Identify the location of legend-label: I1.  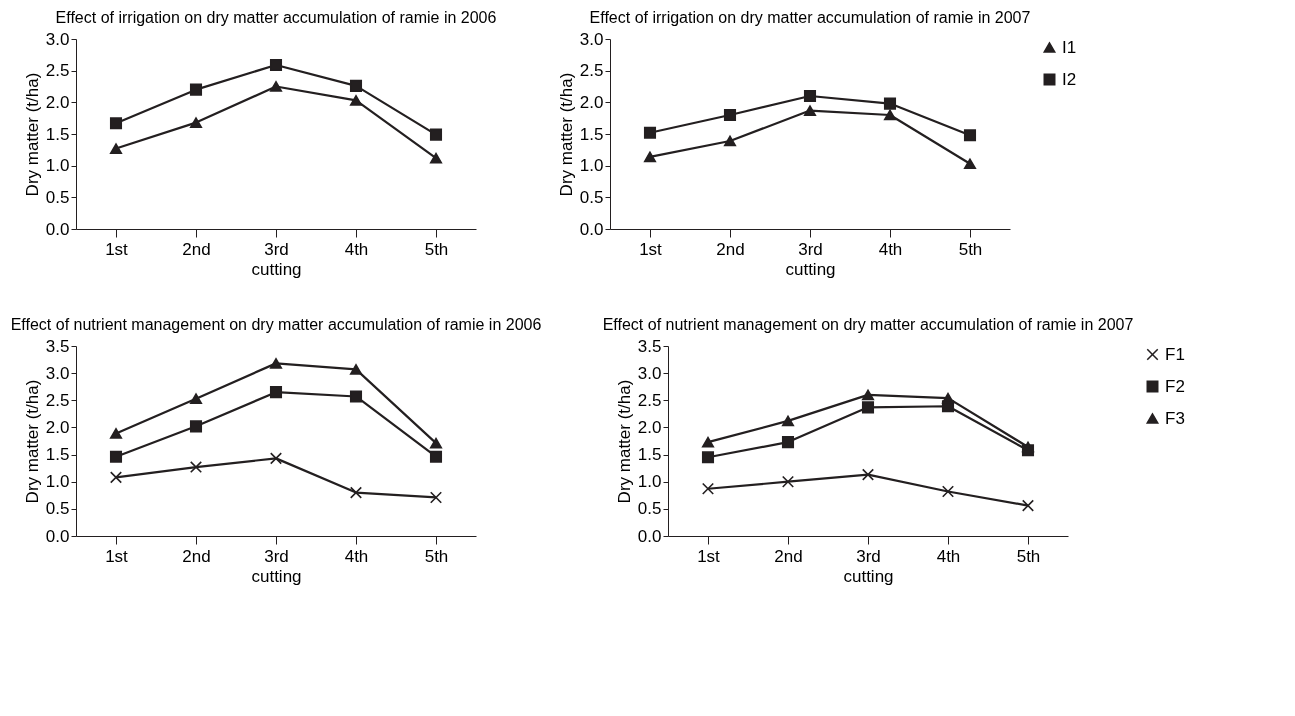
(1069, 47).